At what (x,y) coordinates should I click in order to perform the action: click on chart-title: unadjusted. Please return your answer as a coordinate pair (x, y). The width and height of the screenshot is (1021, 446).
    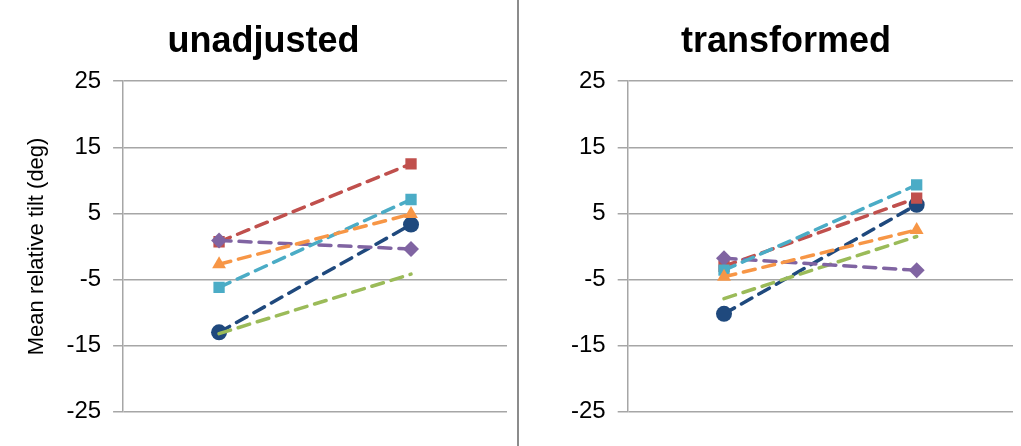
    Looking at the image, I should click on (263, 39).